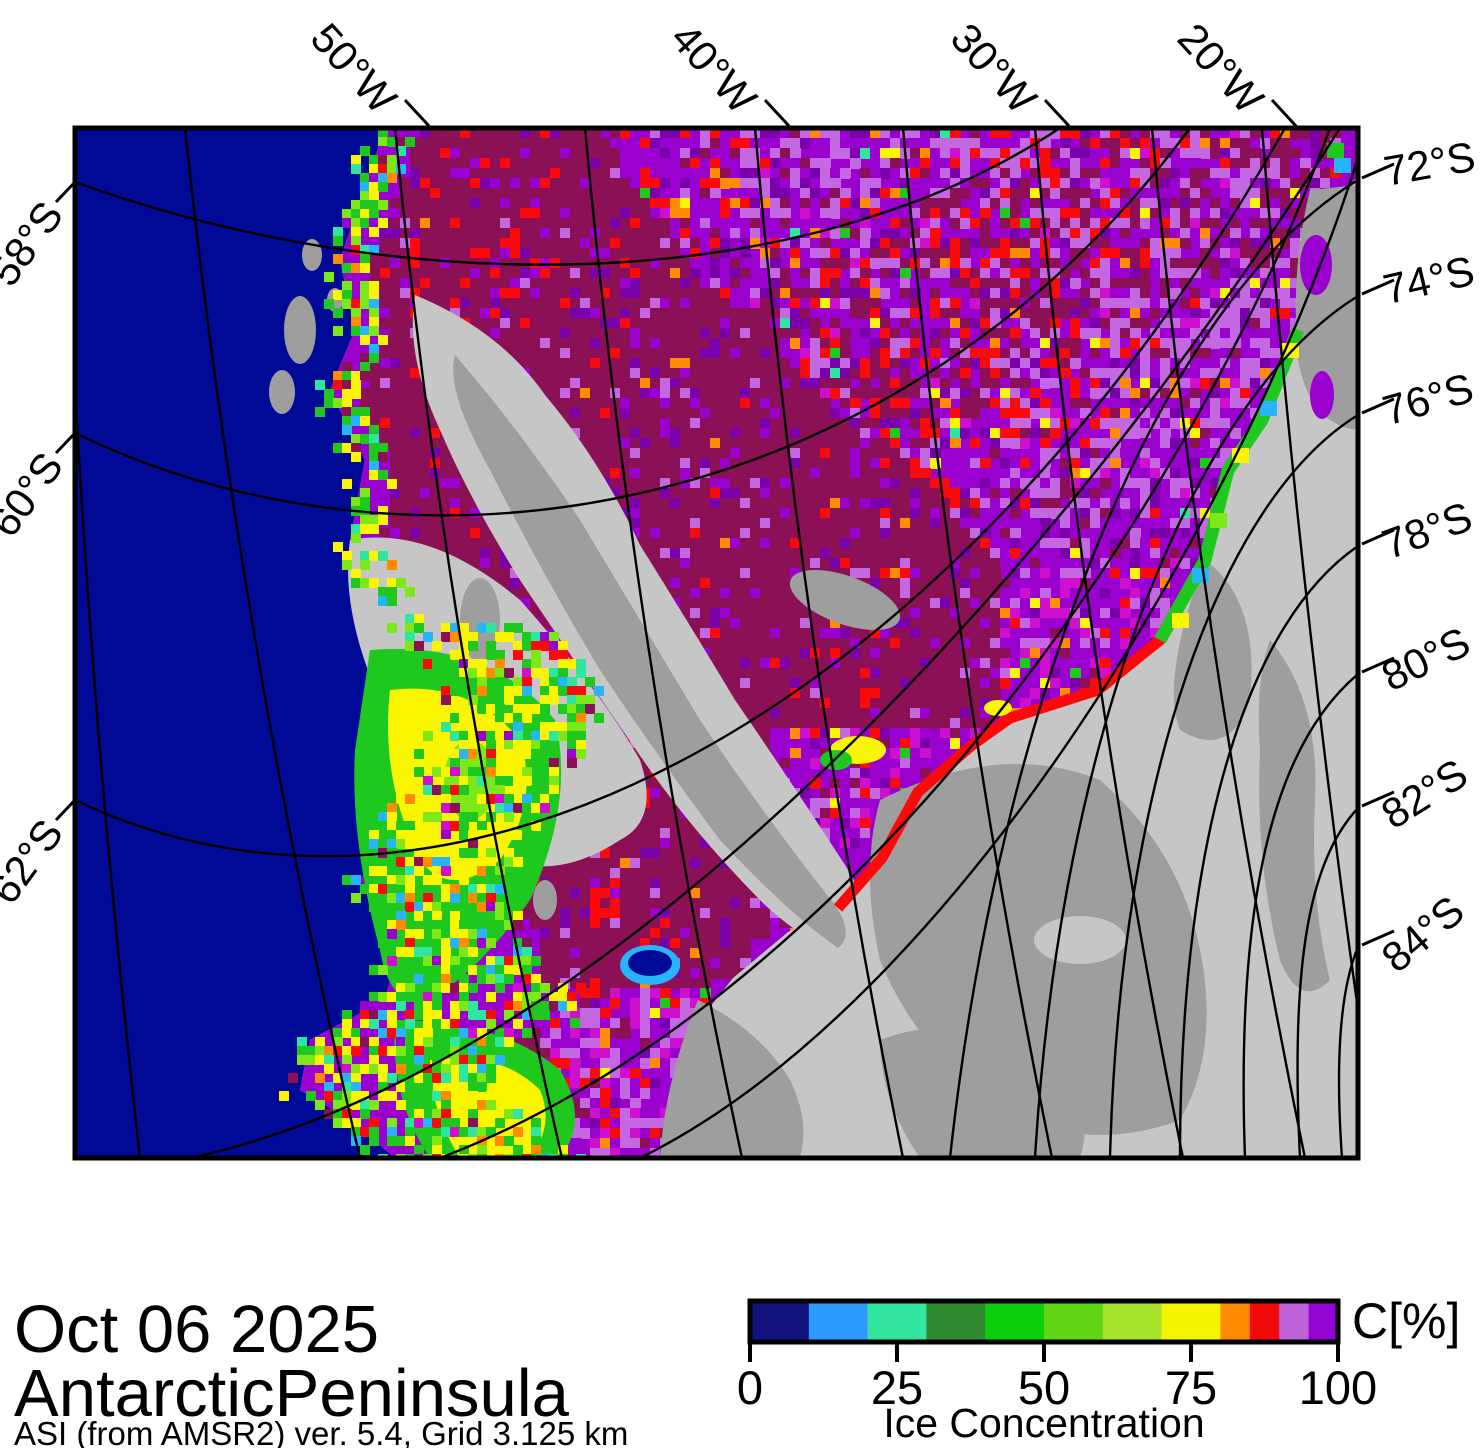 The image size is (1480, 1448). I want to click on colorbar-tick-label: 0, so click(750, 1387).